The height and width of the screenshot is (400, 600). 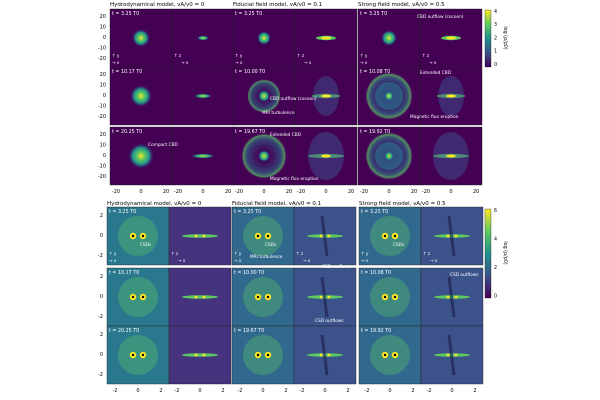 I want to click on top-colorbar, so click(x=488, y=38).